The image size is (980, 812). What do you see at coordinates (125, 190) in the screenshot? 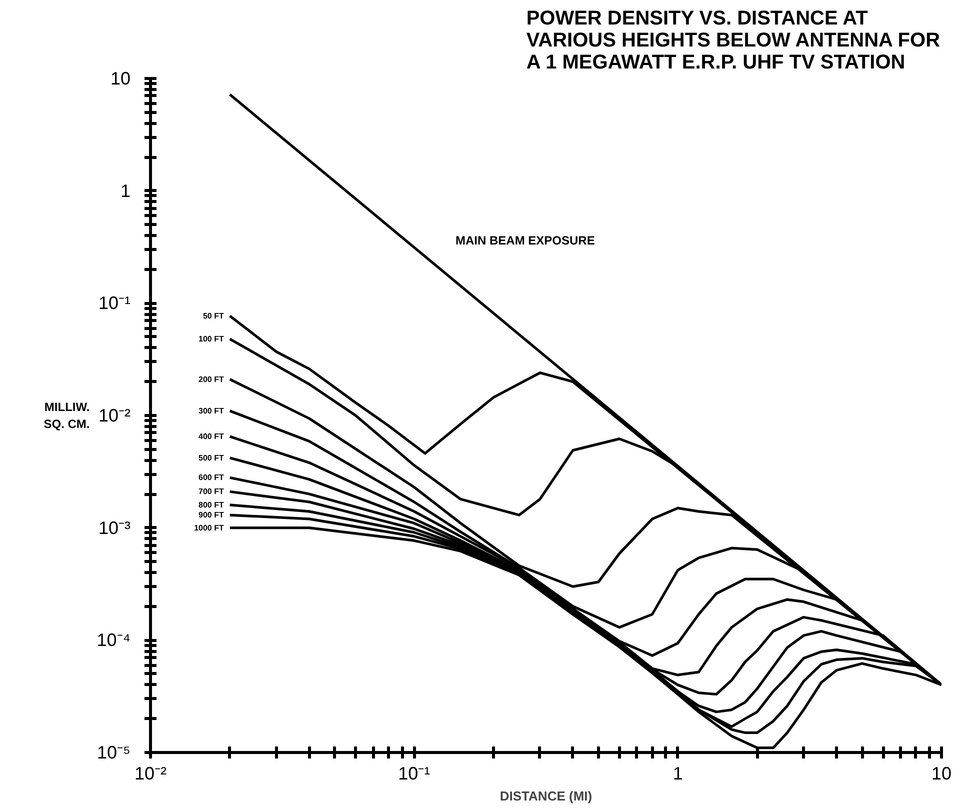
I see `y-tick-label: 1` at bounding box center [125, 190].